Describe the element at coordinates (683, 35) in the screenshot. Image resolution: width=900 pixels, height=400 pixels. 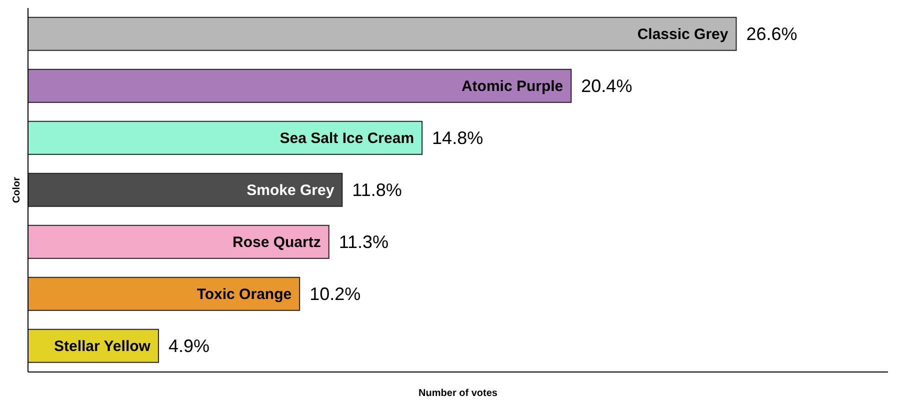
I see `y-tick-label: Classic Grey` at that location.